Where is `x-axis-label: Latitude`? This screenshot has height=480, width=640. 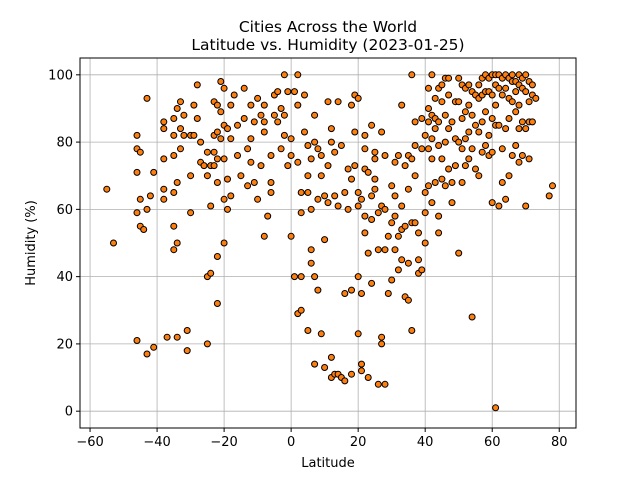 x-axis-label: Latitude is located at coordinates (328, 463).